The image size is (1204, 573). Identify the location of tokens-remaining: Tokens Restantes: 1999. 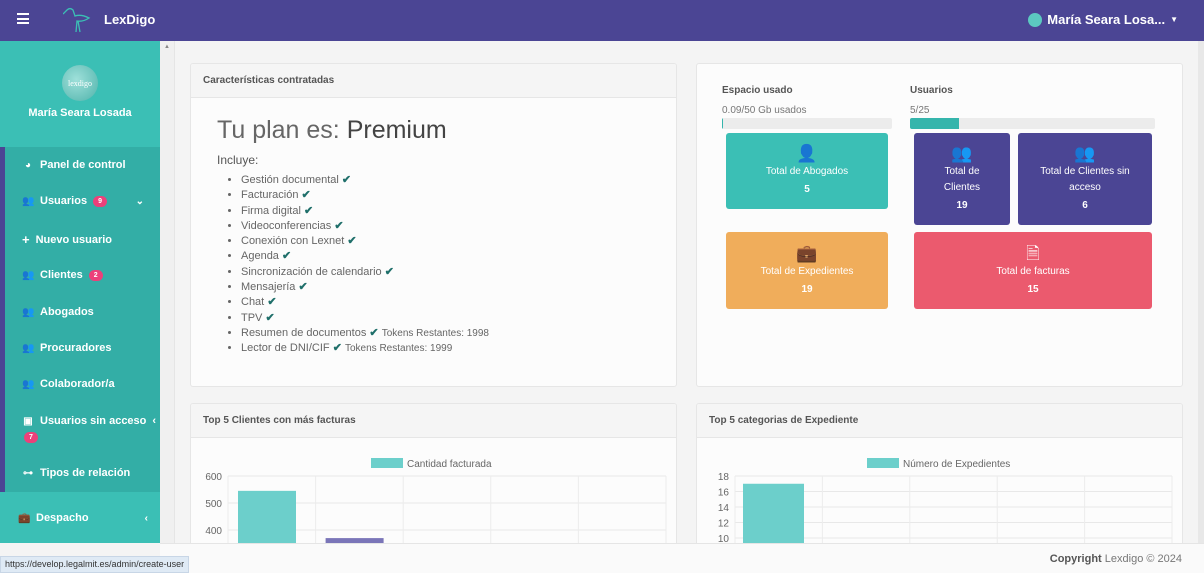
(398, 349).